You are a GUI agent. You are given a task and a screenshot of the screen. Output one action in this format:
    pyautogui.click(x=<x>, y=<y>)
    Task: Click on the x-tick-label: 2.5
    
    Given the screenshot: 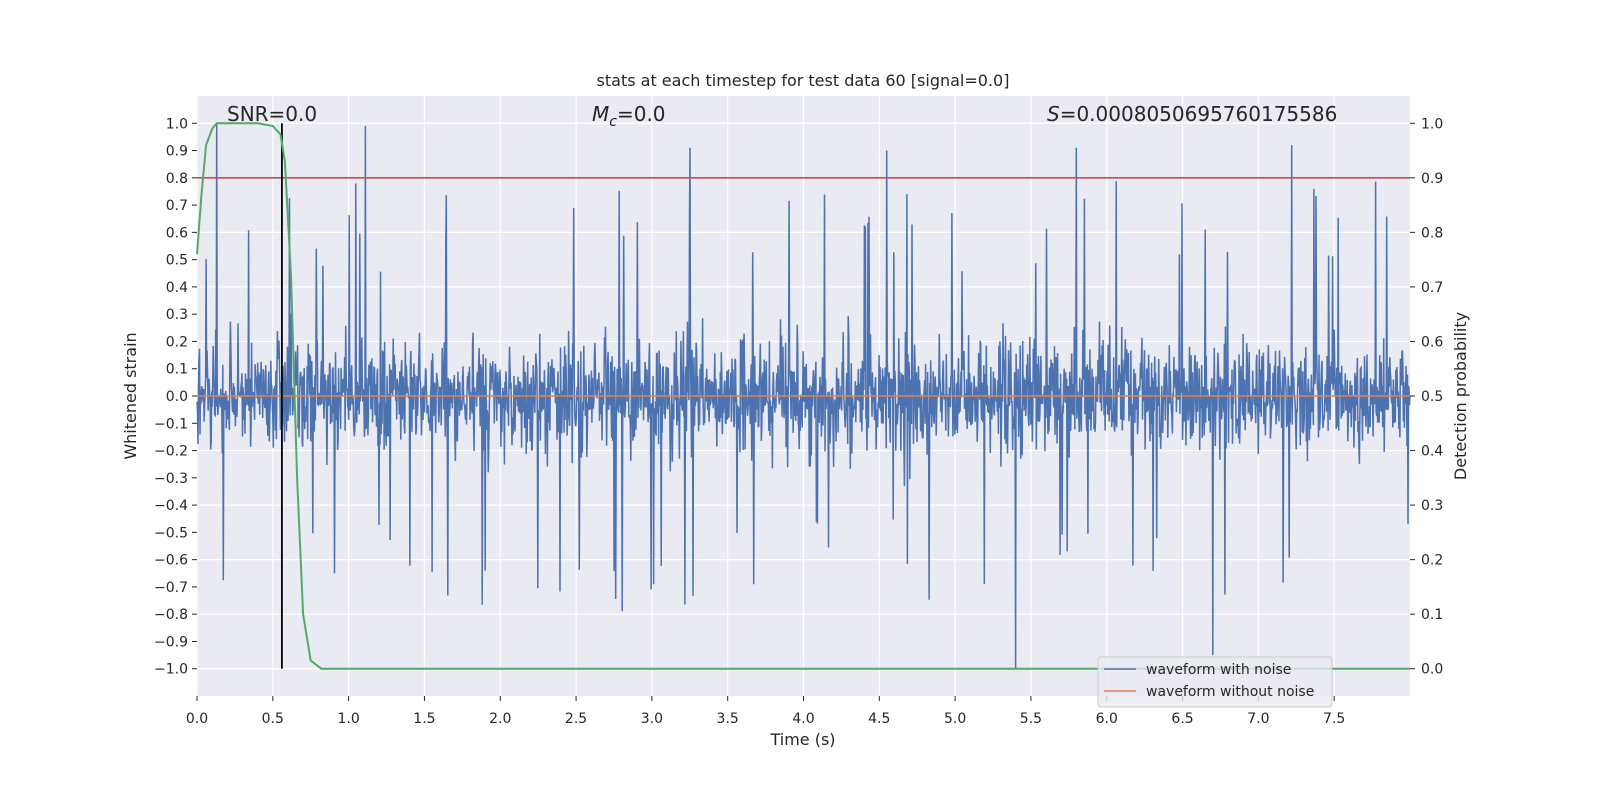 What is the action you would take?
    pyautogui.click(x=576, y=719)
    